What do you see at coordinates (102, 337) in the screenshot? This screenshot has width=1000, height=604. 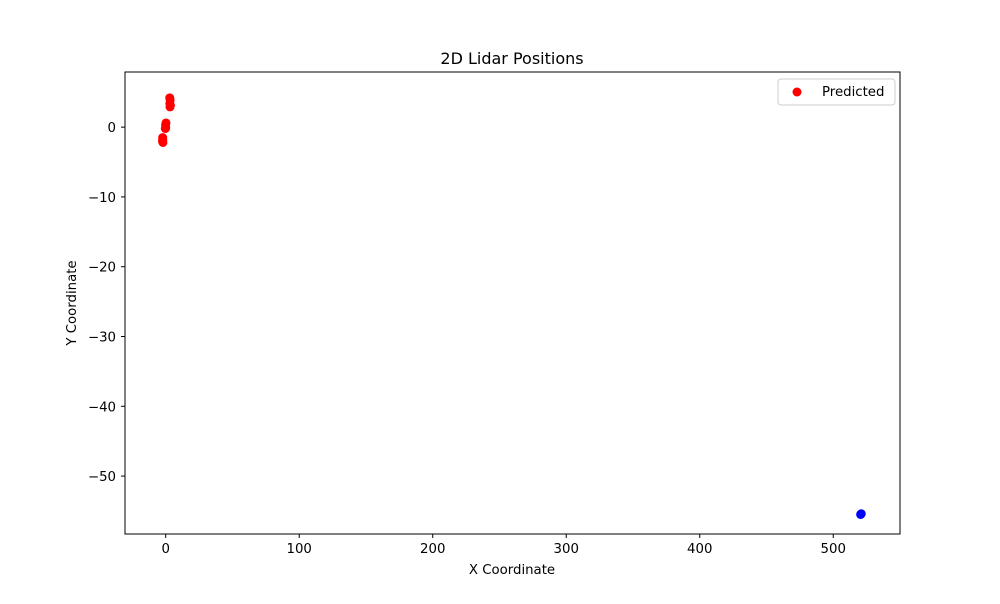 I see `y-tick-label: −30` at bounding box center [102, 337].